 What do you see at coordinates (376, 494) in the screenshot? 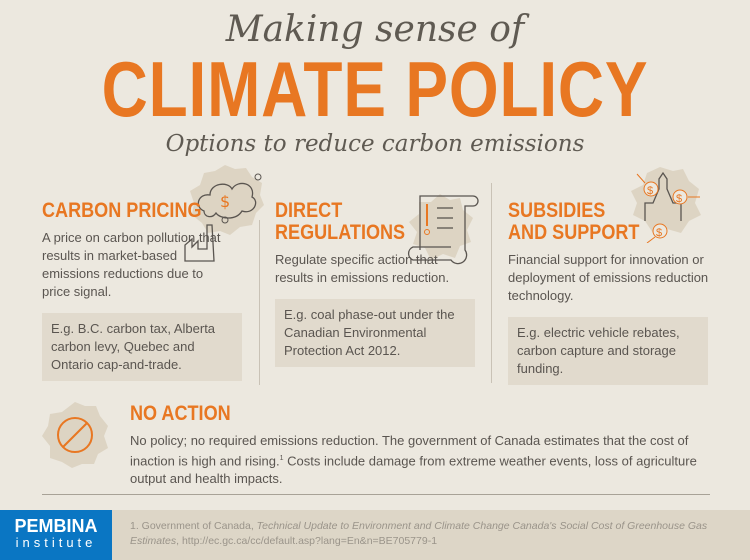
I see `divider` at bounding box center [376, 494].